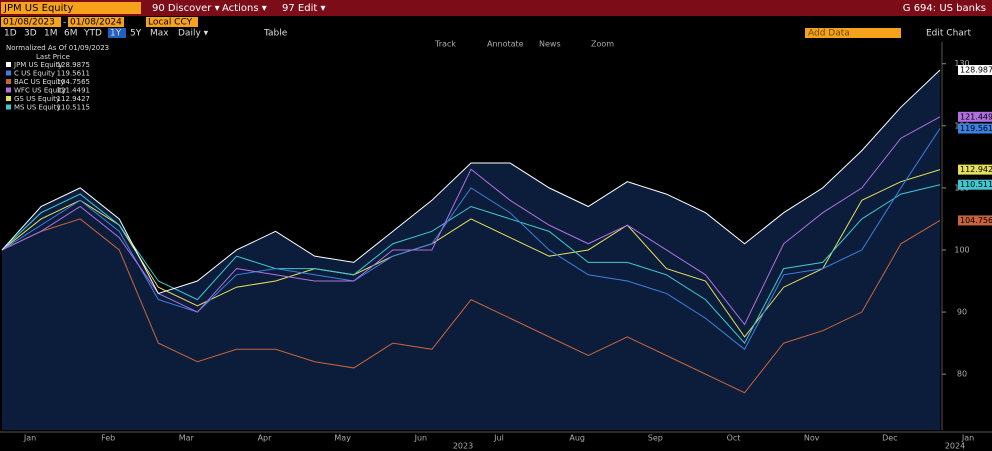 The width and height of the screenshot is (992, 451). I want to click on x-tick-label: Aug, so click(577, 438).